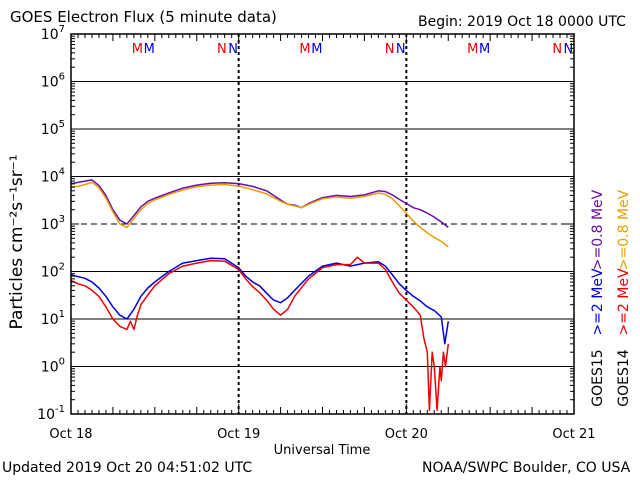 The height and width of the screenshot is (480, 640). Describe the element at coordinates (53, 33) in the screenshot. I see `y-tick-label: 10⁷` at that location.